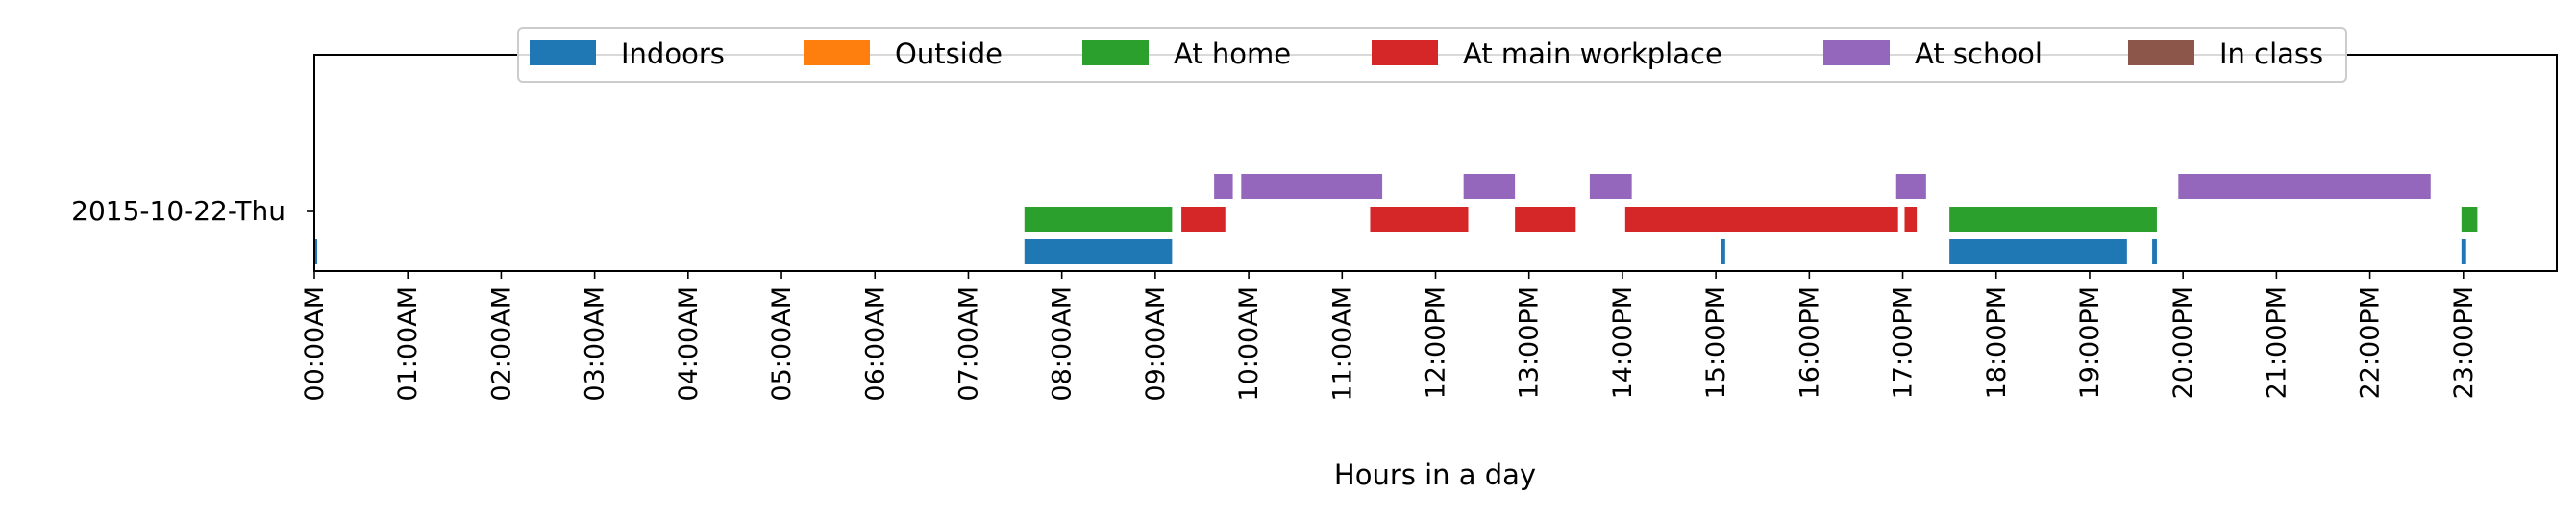 This screenshot has height=519, width=2576. I want to click on x-tick-label: 05:00AM, so click(782, 344).